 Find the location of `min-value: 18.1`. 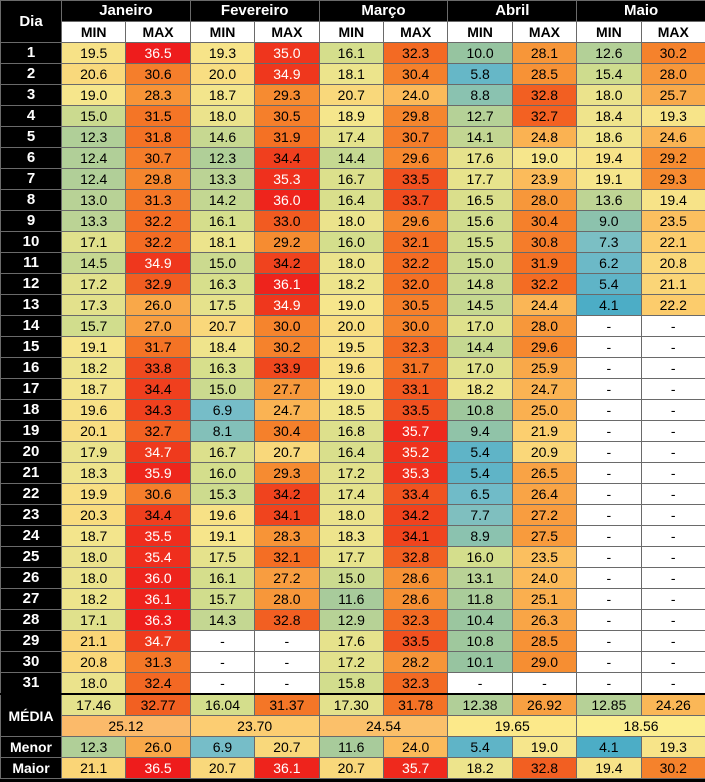

min-value: 18.1 is located at coordinates (351, 74).